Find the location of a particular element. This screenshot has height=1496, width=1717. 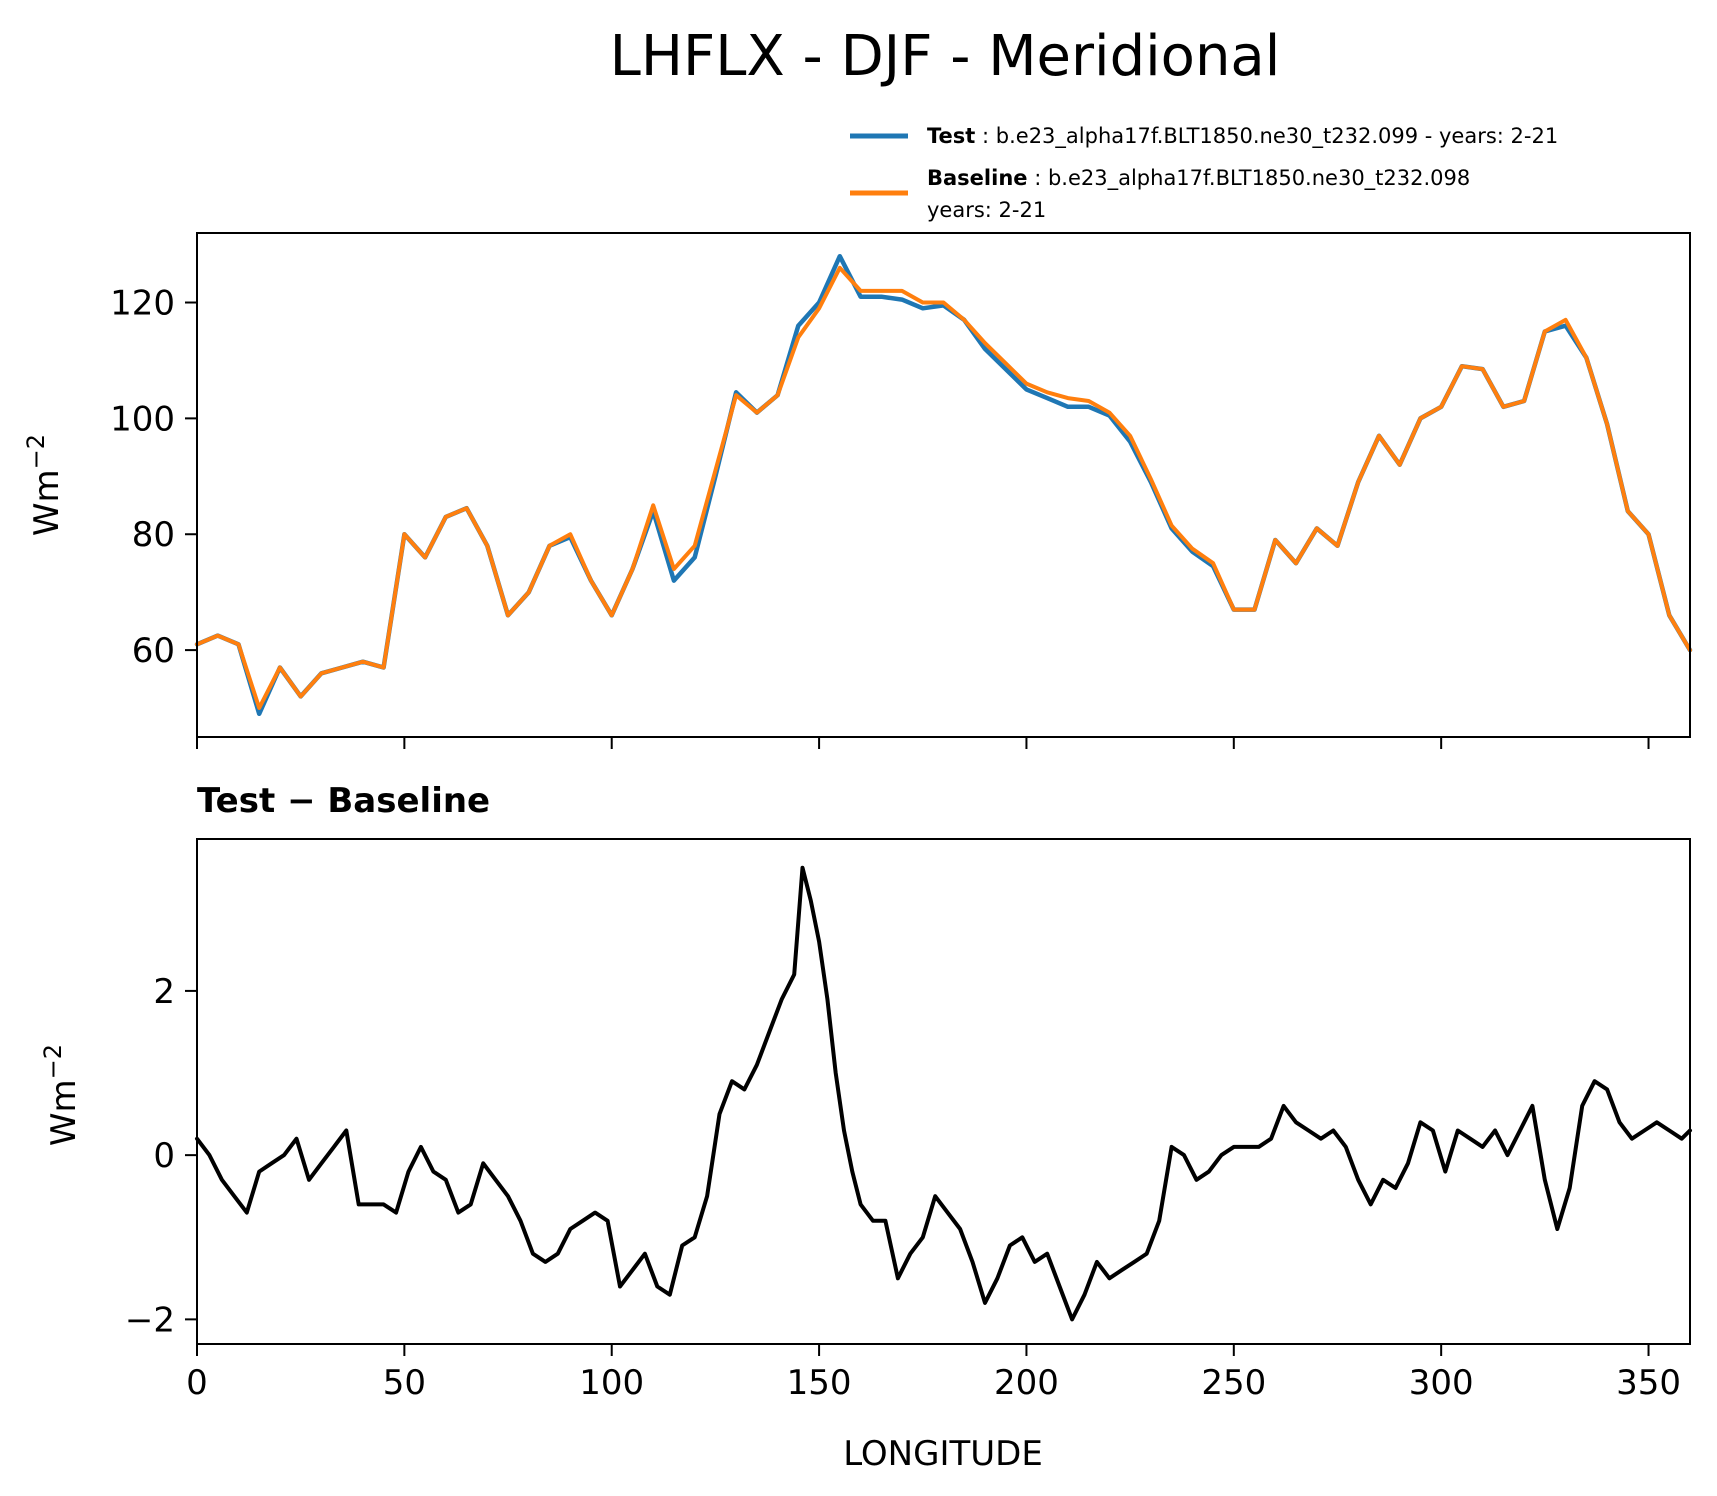

bottom-x-tick-label: 250 is located at coordinates (1233, 1383).